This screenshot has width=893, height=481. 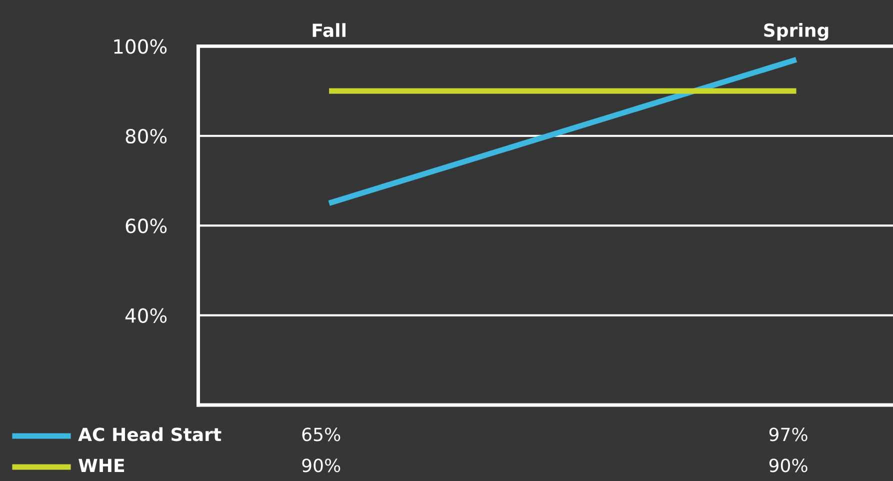 I want to click on y-tick-label: 40%, so click(x=146, y=315).